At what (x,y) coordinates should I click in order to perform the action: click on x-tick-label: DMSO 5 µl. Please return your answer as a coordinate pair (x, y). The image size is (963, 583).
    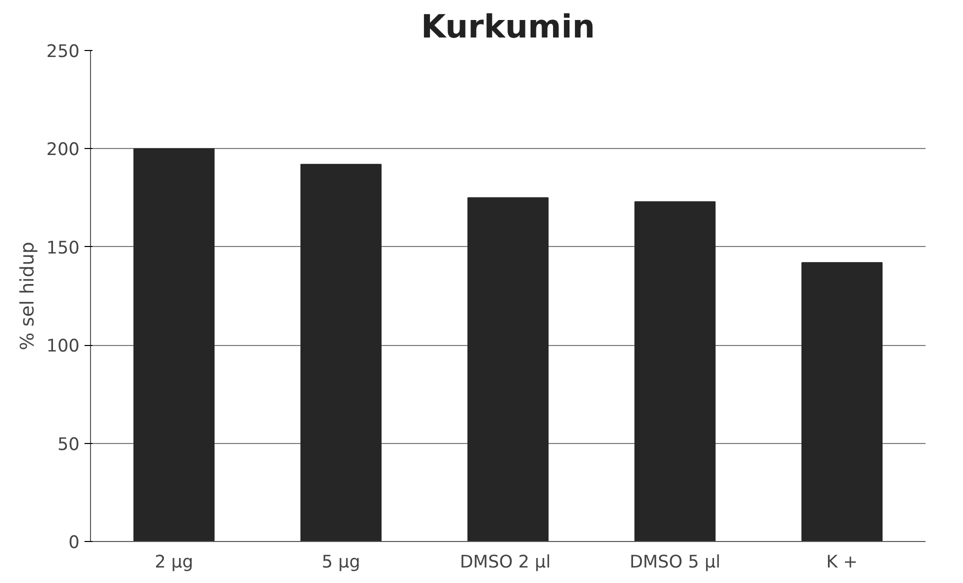
    Looking at the image, I should click on (675, 562).